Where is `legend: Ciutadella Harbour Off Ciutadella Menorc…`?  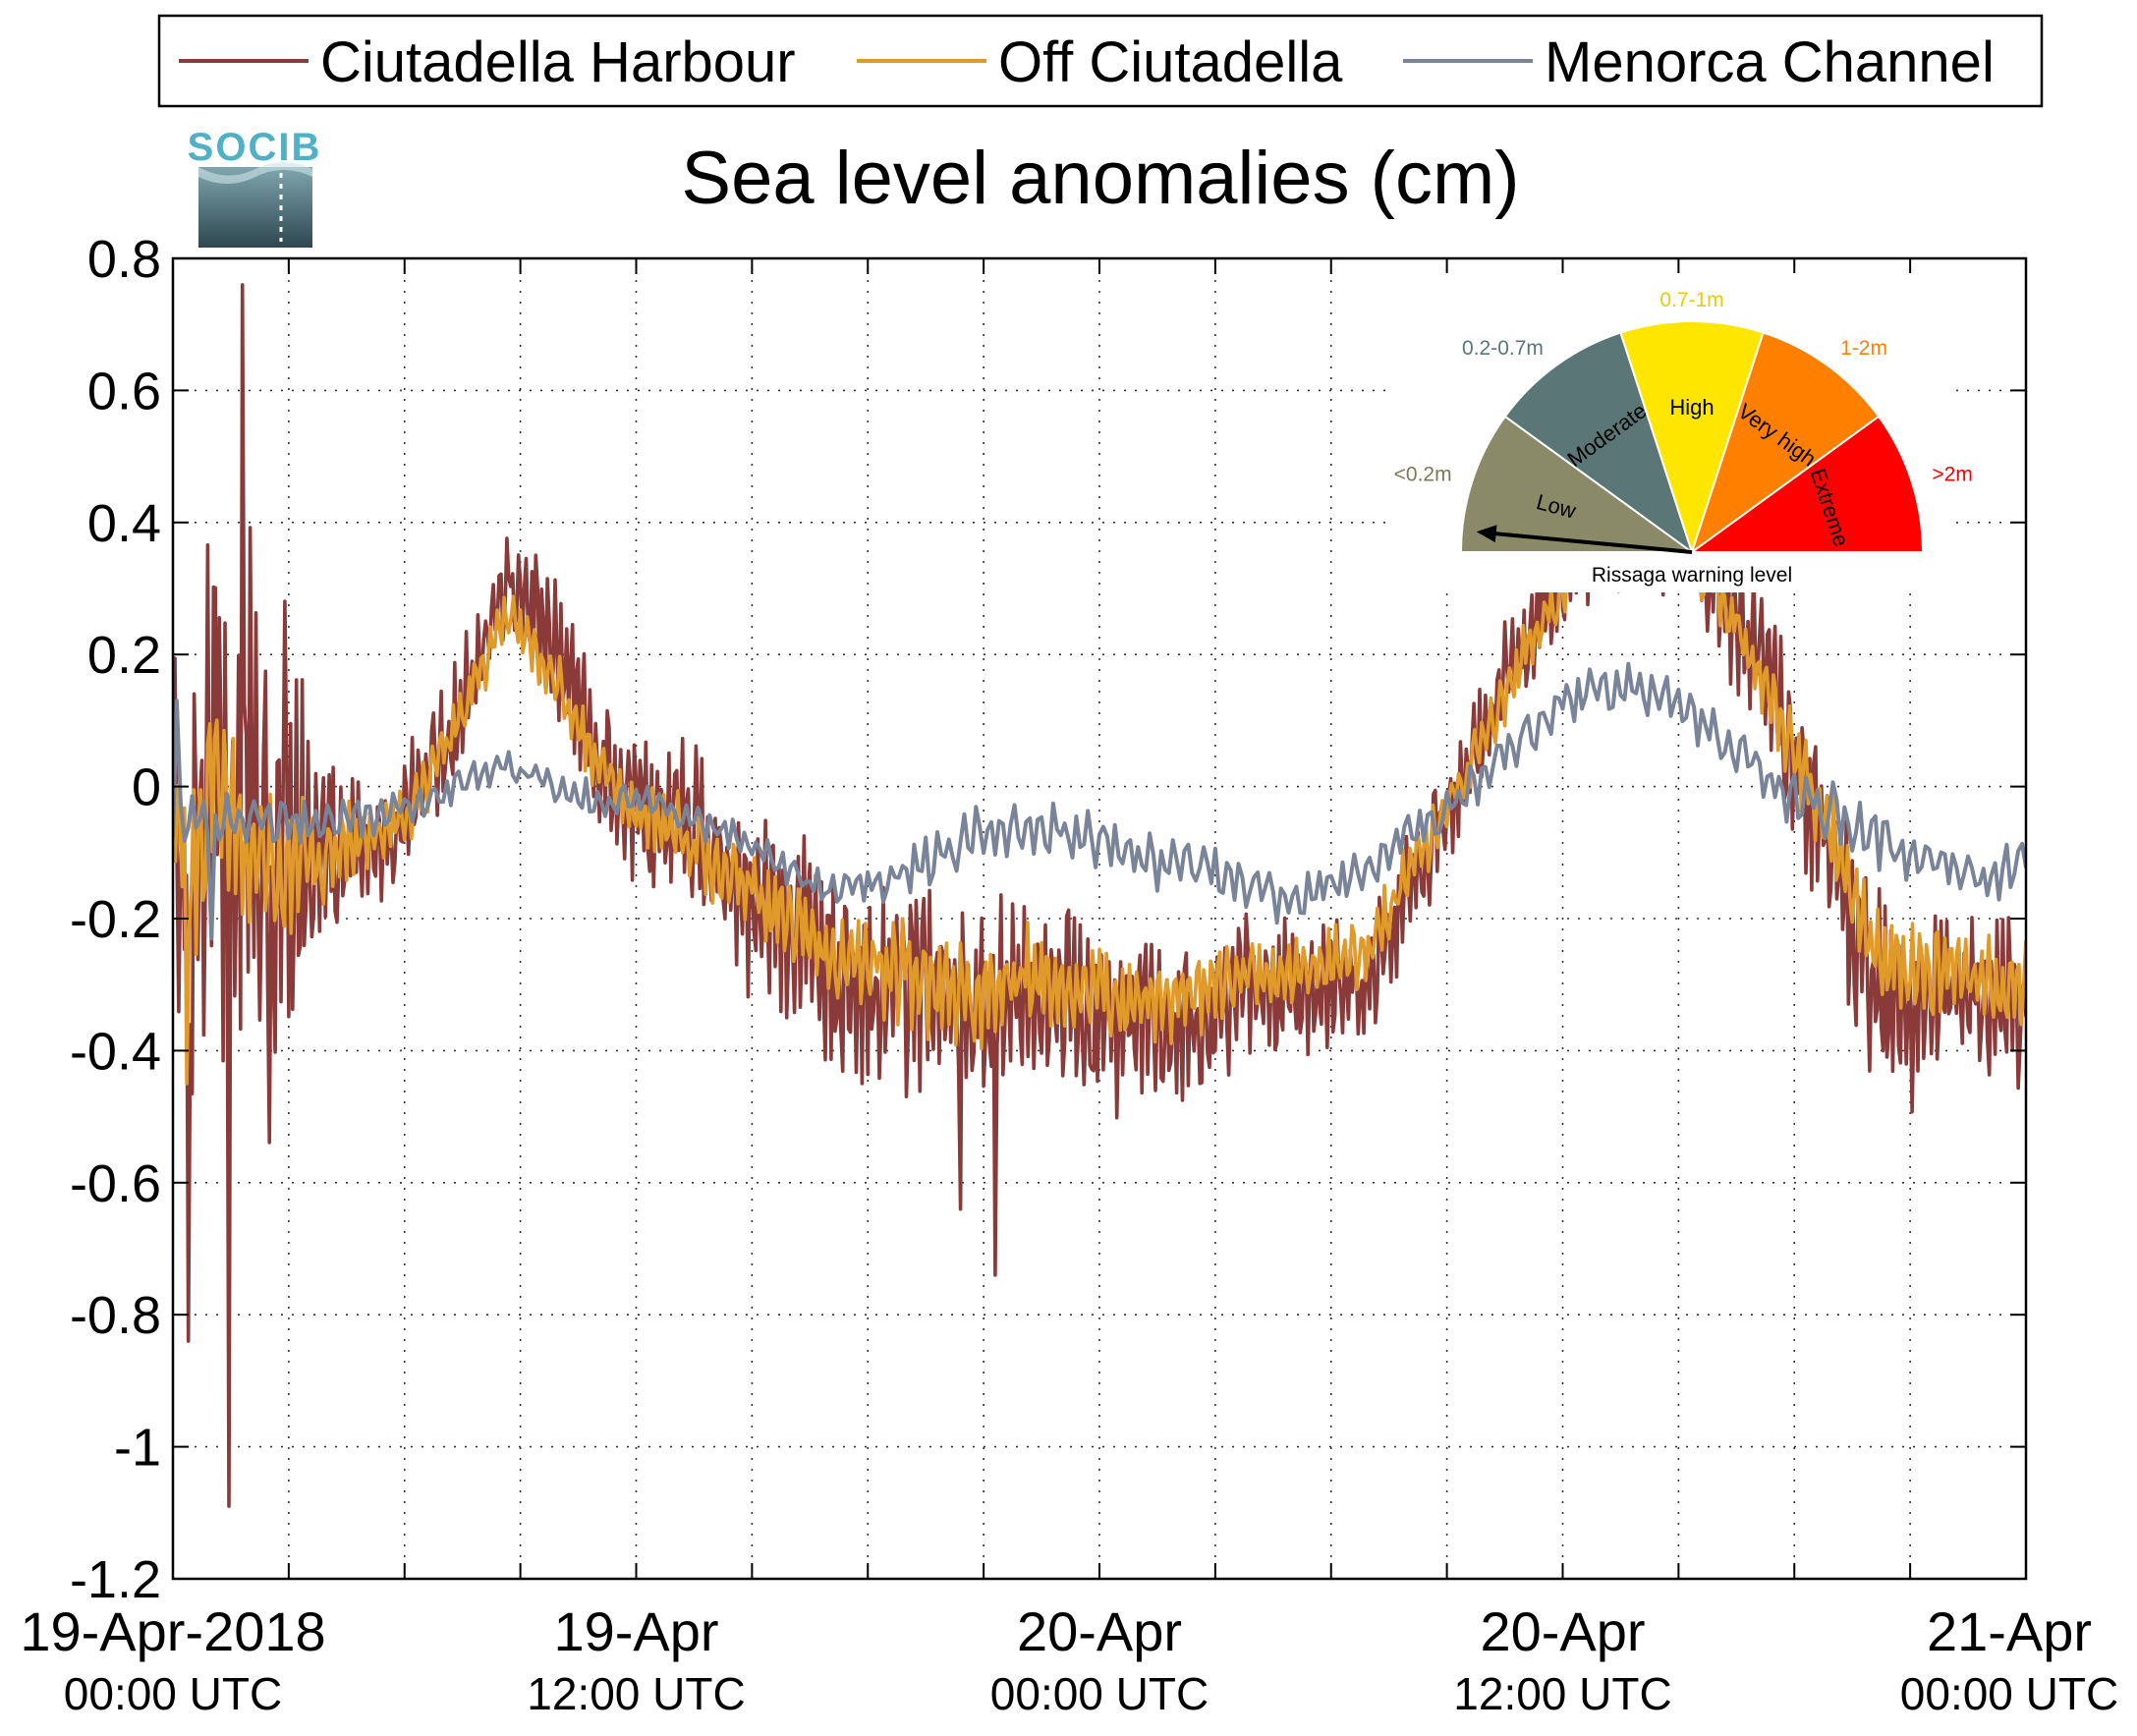
legend: Ciutadella Harbour Off Ciutadella Menorc… is located at coordinates (1100, 61).